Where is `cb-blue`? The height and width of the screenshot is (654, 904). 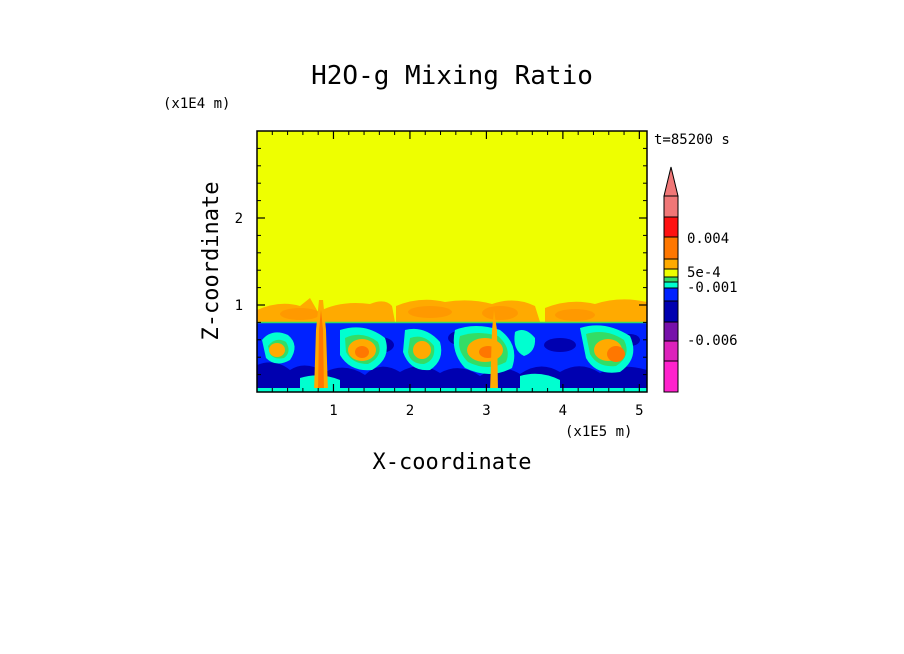 cb-blue is located at coordinates (671, 294).